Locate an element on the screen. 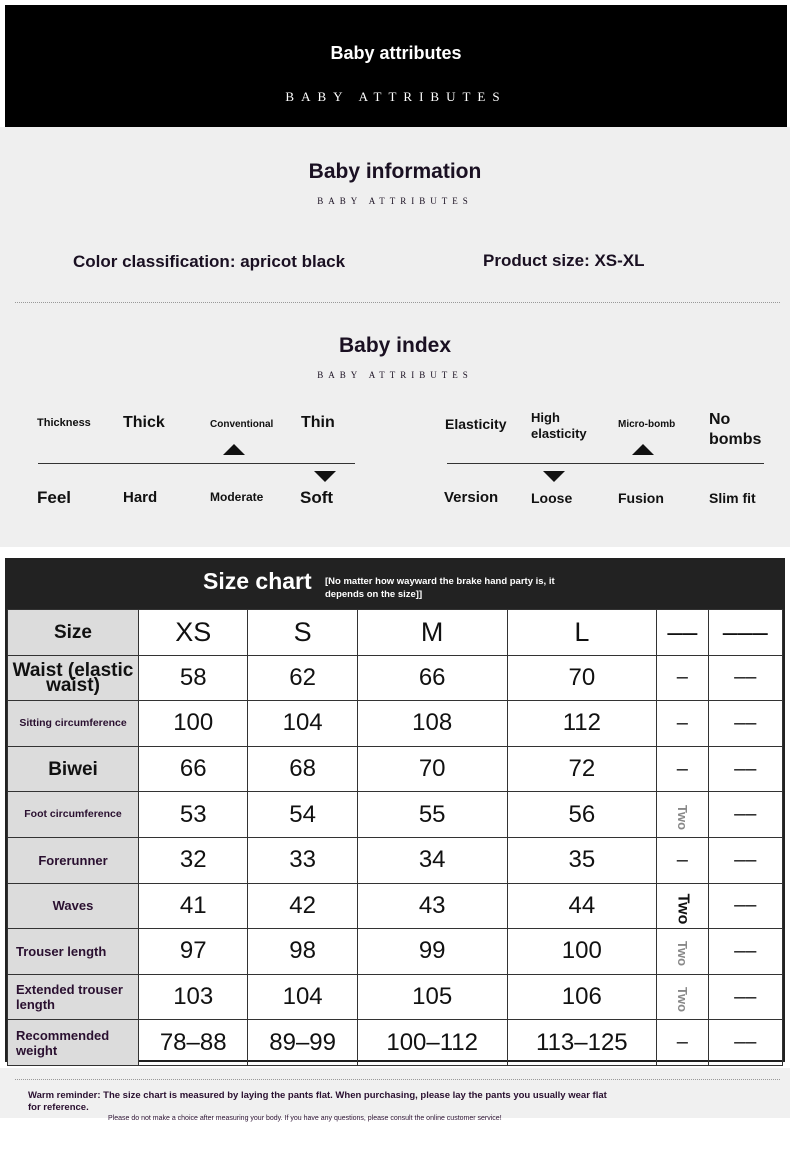  table-cell: 42 is located at coordinates (302, 906).